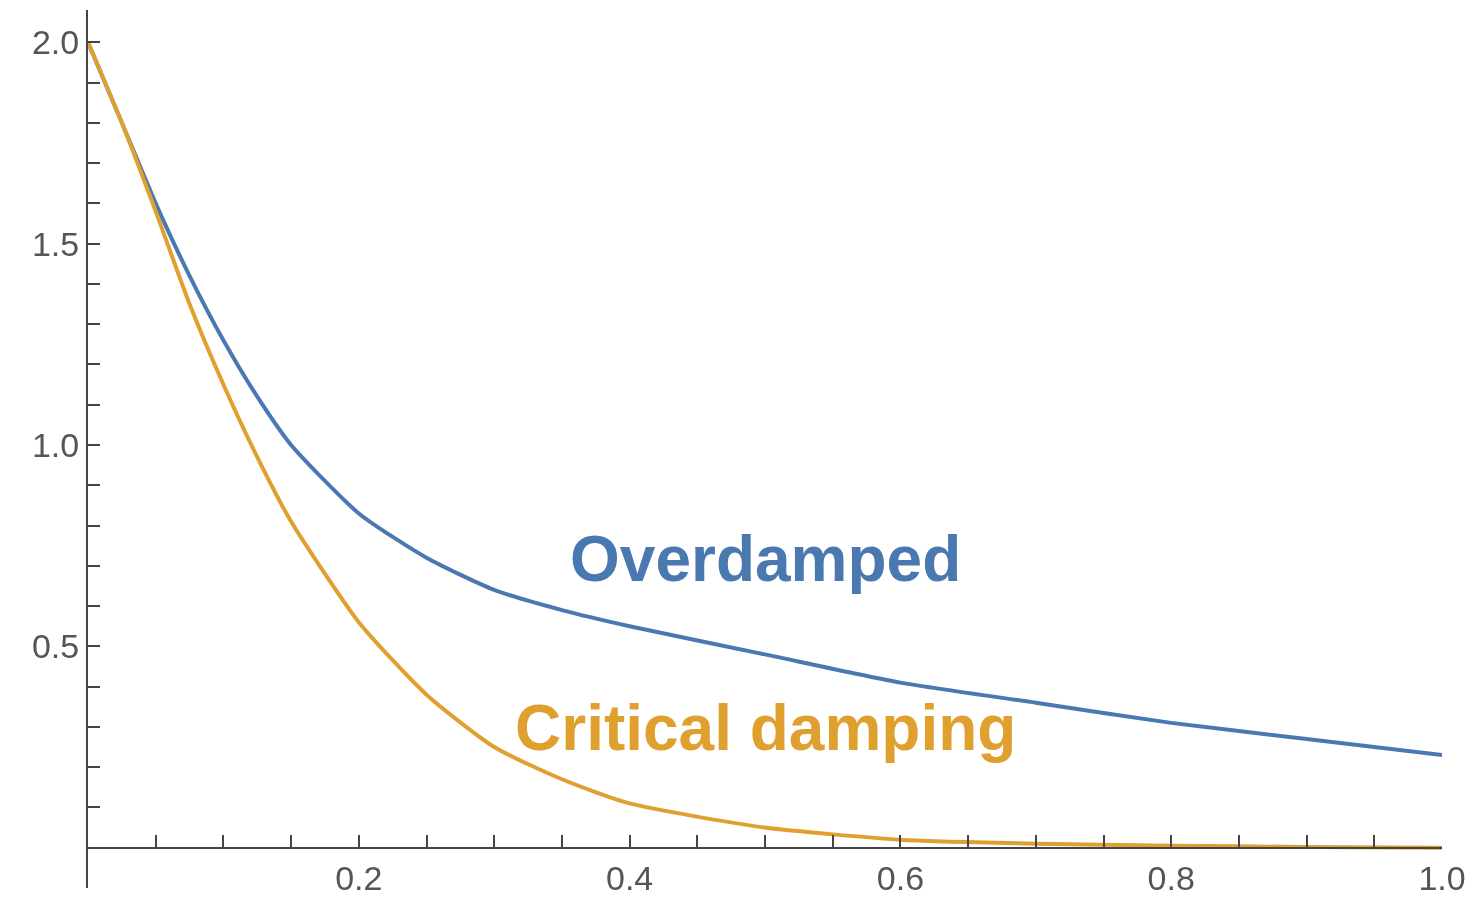  What do you see at coordinates (55, 243) in the screenshot?
I see `y-tick-label: 1.5` at bounding box center [55, 243].